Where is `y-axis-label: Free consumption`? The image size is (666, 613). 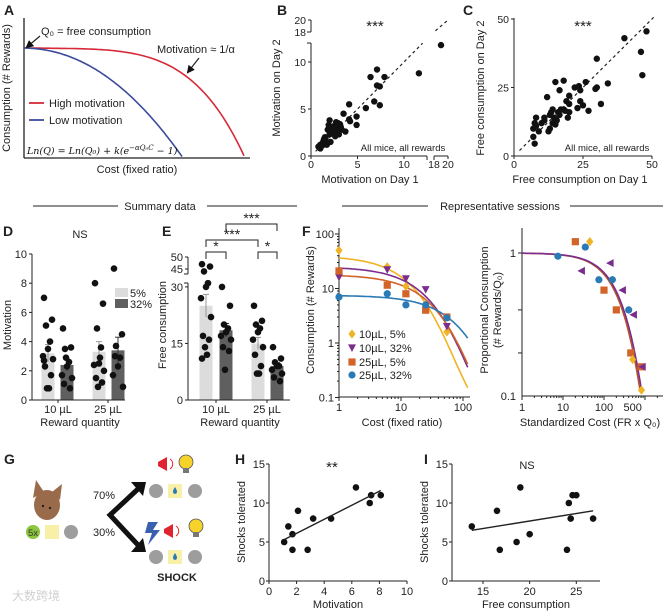
y-axis-label: Free consumption is located at coordinates (163, 325).